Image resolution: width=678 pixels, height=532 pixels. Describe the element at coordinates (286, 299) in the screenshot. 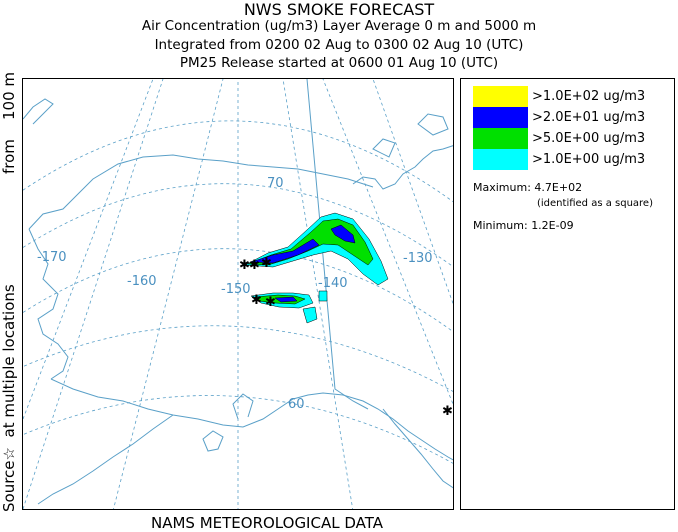

I see `plume-south-blue` at that location.